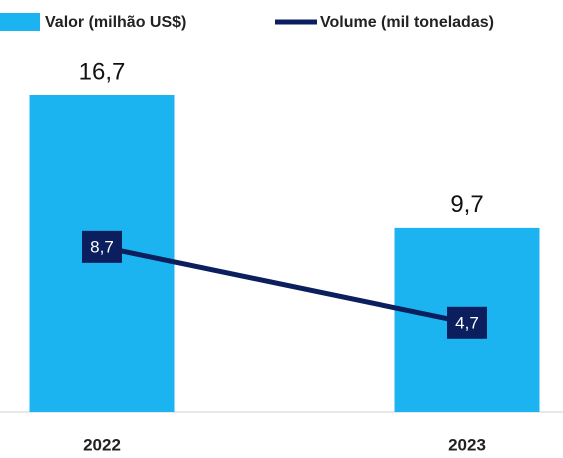 Image resolution: width=563 pixels, height=458 pixels. Describe the element at coordinates (467, 444) in the screenshot. I see `x-tick-label: 2023` at that location.